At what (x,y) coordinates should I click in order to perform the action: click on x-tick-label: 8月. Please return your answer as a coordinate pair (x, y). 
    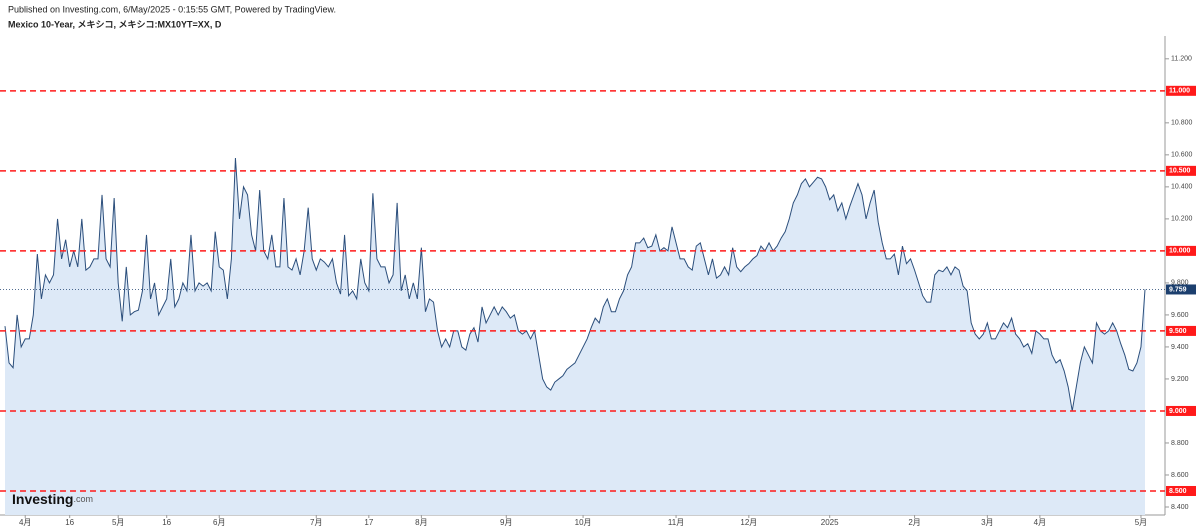
    Looking at the image, I should click on (421, 522).